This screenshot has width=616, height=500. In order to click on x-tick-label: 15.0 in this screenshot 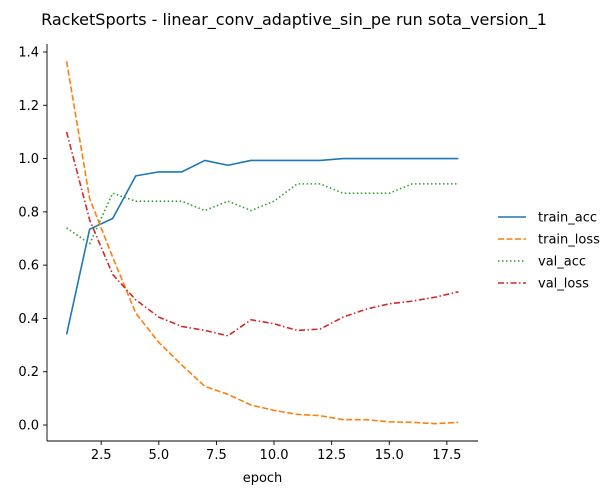, I will do `click(389, 455)`.